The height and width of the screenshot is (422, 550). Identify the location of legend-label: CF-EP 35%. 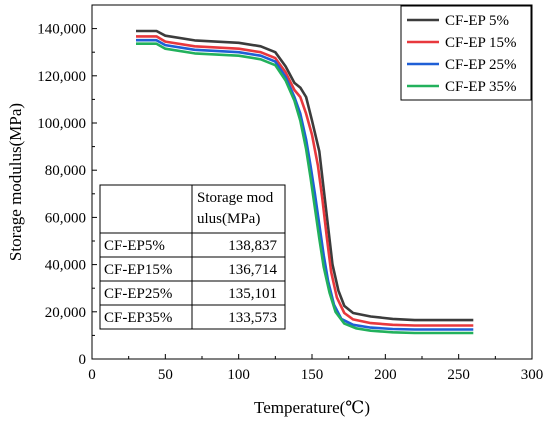
(481, 87).